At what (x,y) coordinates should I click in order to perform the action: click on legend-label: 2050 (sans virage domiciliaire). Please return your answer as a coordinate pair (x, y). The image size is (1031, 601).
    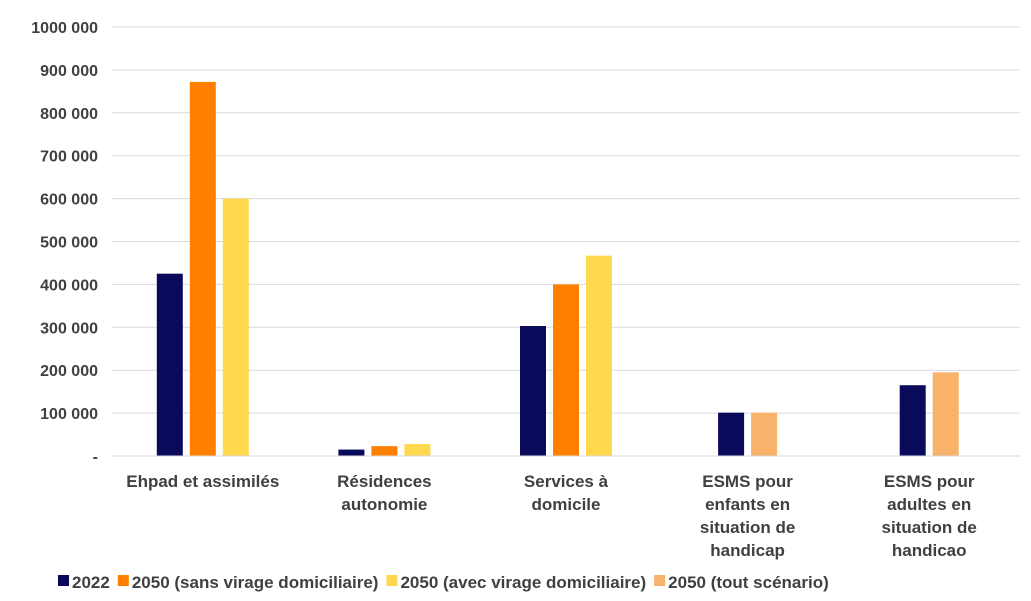
    Looking at the image, I should click on (255, 582).